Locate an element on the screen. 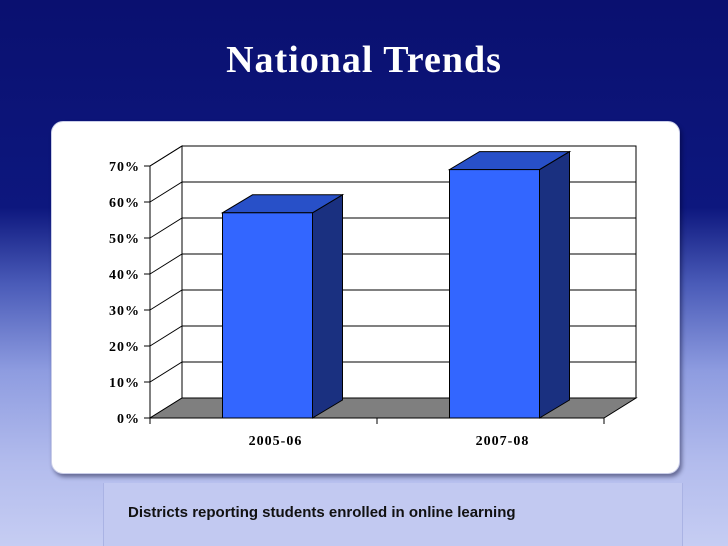 The height and width of the screenshot is (546, 728). caption-box is located at coordinates (393, 514).